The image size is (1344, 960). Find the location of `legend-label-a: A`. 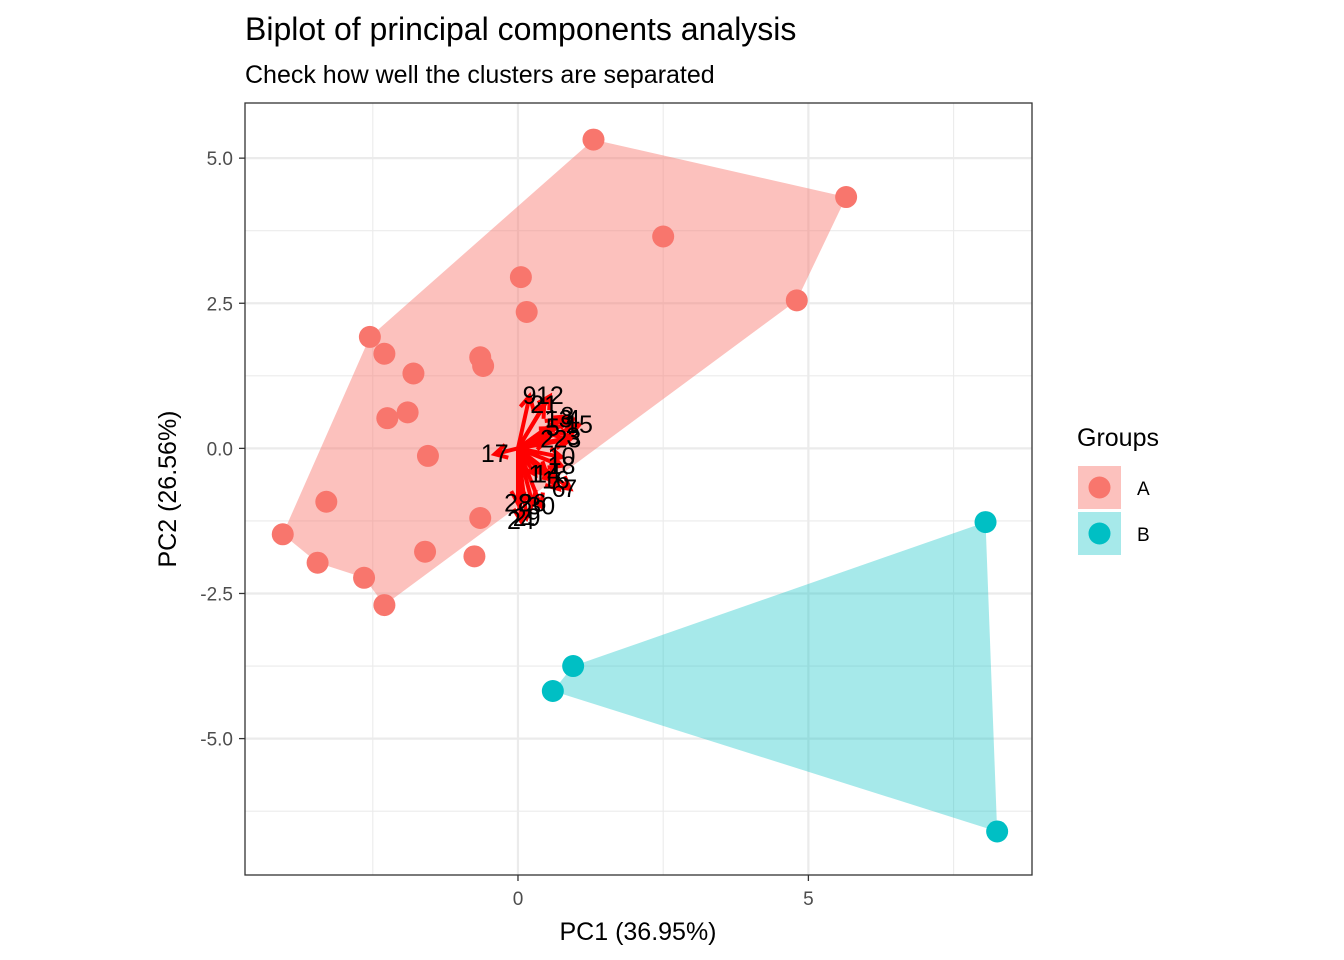

legend-label-a: A is located at coordinates (1143, 489).